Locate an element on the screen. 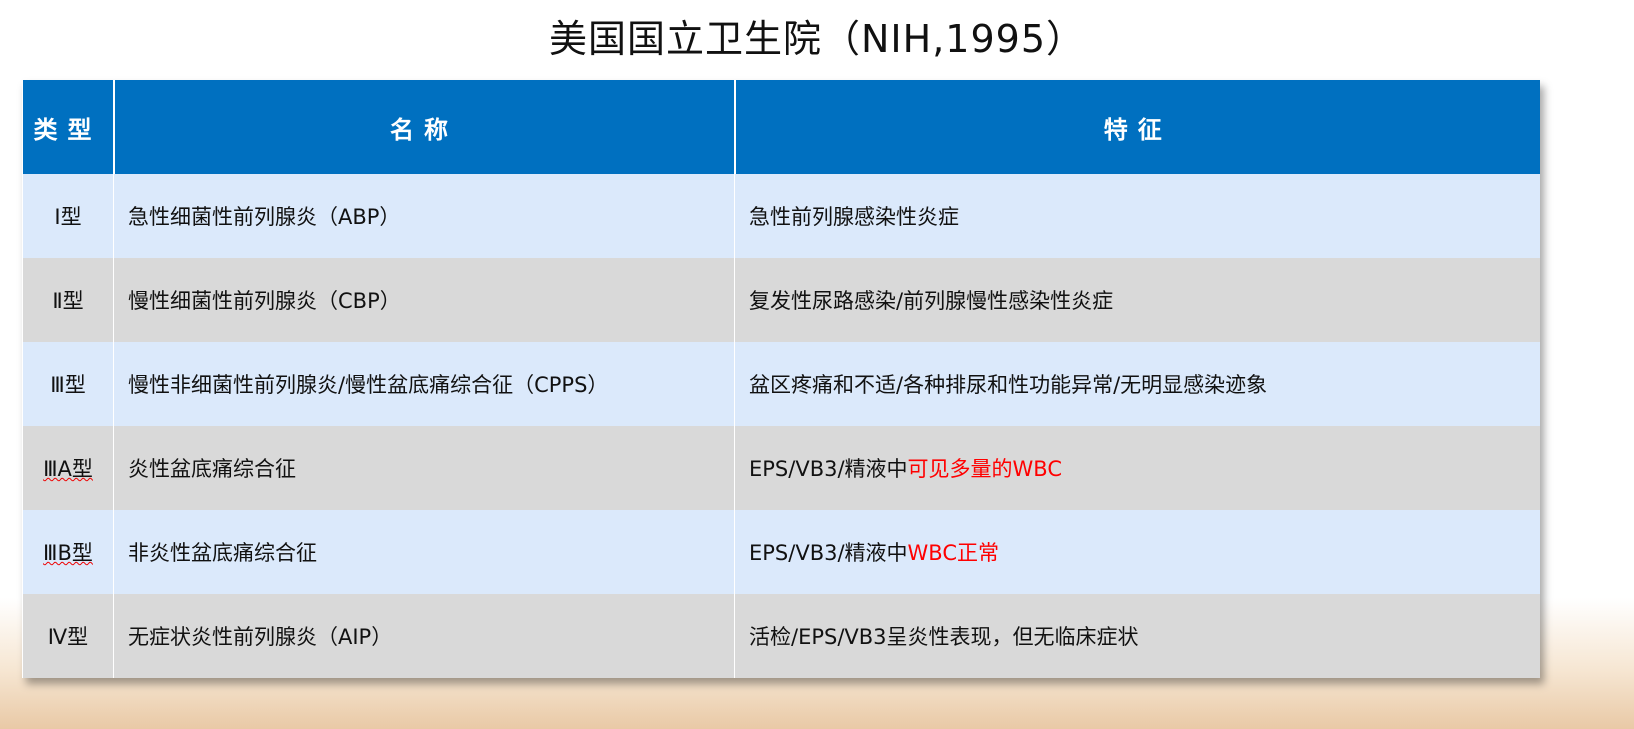 The height and width of the screenshot is (729, 1634). slide-title: 美国国立卫生院（NIH,1995） is located at coordinates (817, 39).